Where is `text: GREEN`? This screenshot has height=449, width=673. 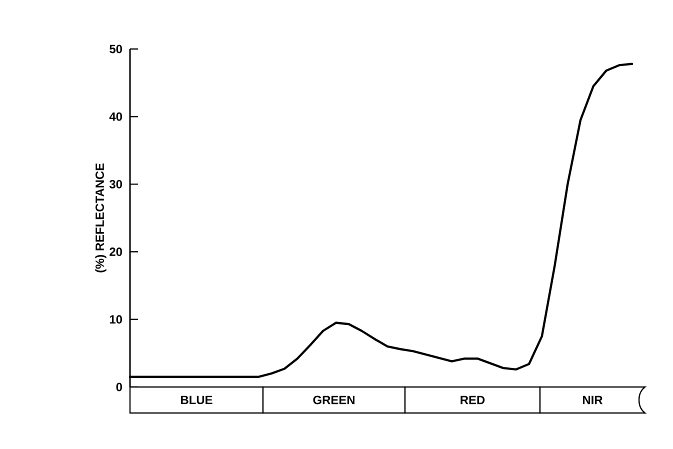 text: GREEN is located at coordinates (333, 400).